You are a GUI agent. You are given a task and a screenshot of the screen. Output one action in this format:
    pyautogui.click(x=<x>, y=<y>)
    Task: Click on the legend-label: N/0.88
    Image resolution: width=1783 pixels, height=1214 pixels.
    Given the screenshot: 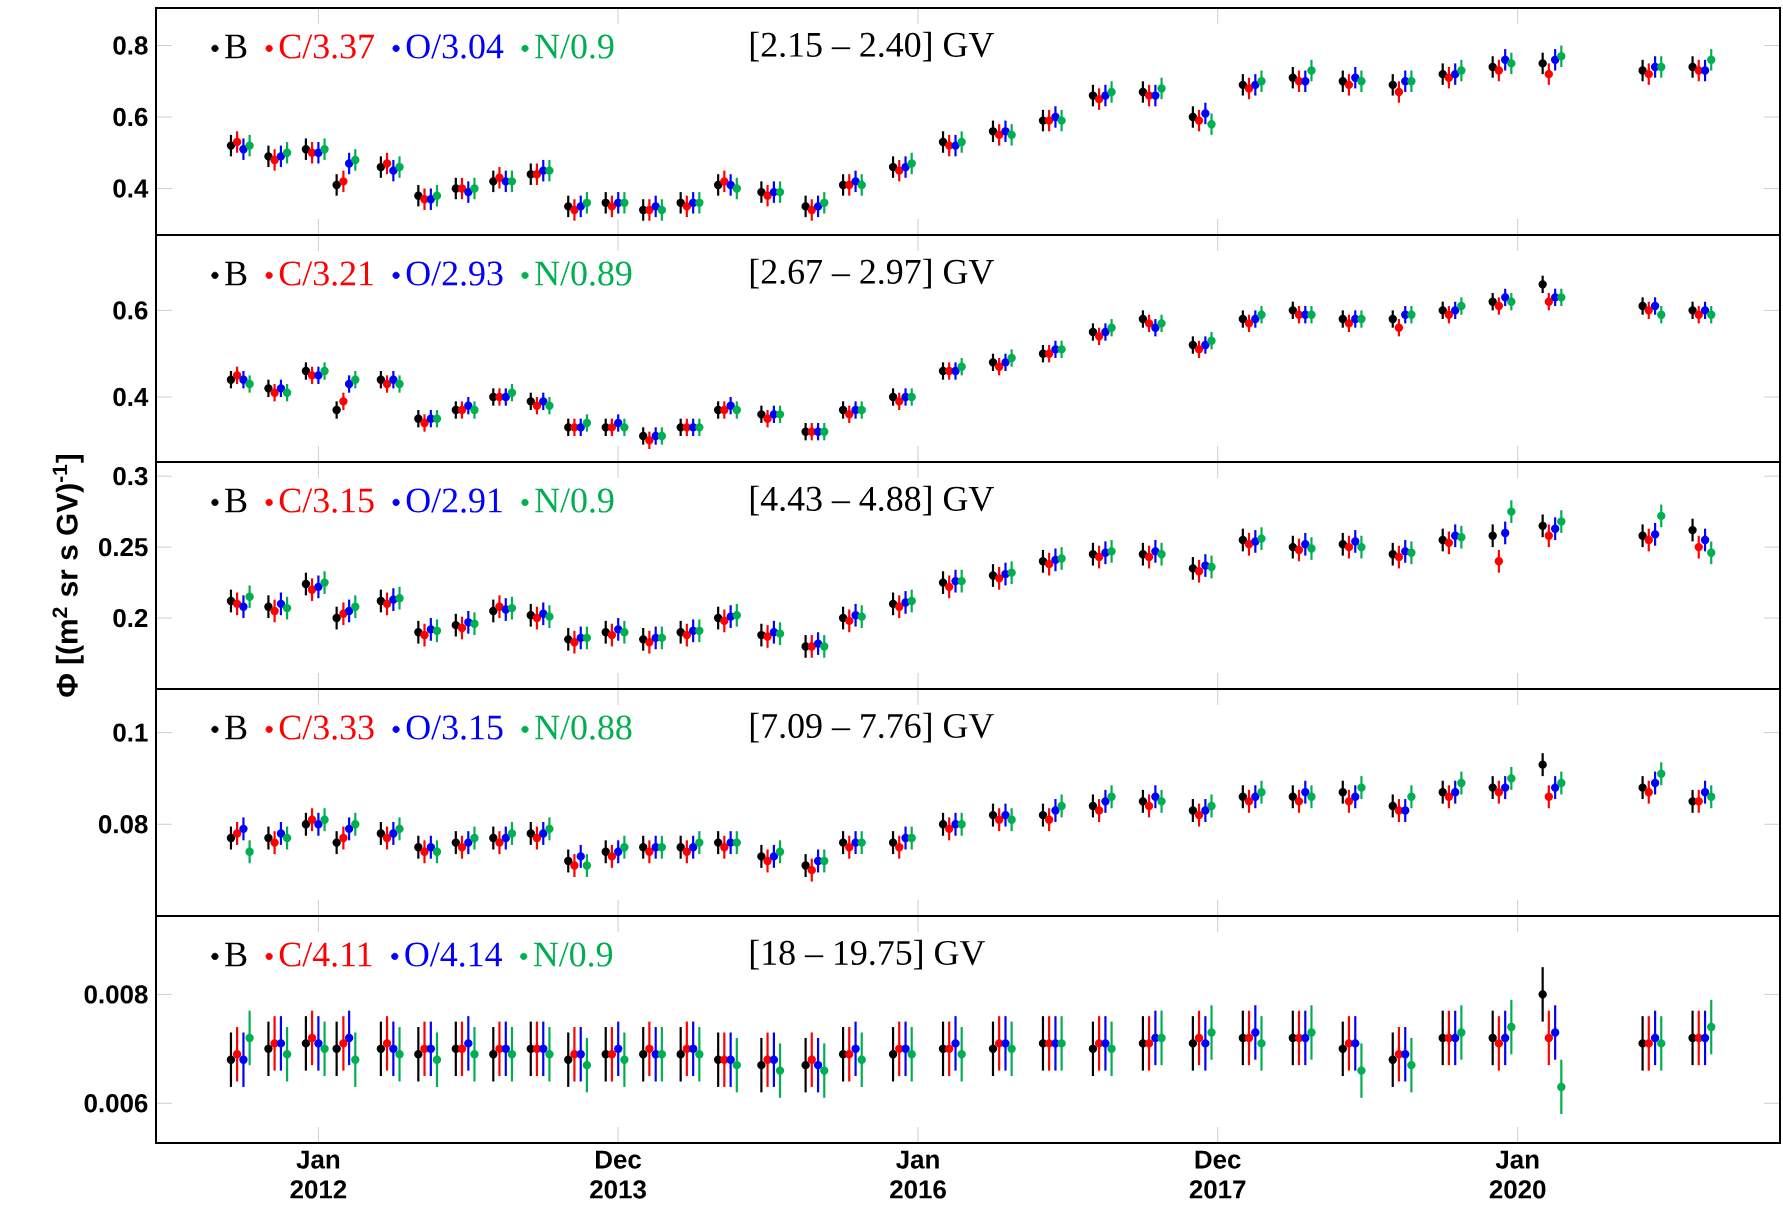 What is the action you would take?
    pyautogui.click(x=583, y=727)
    